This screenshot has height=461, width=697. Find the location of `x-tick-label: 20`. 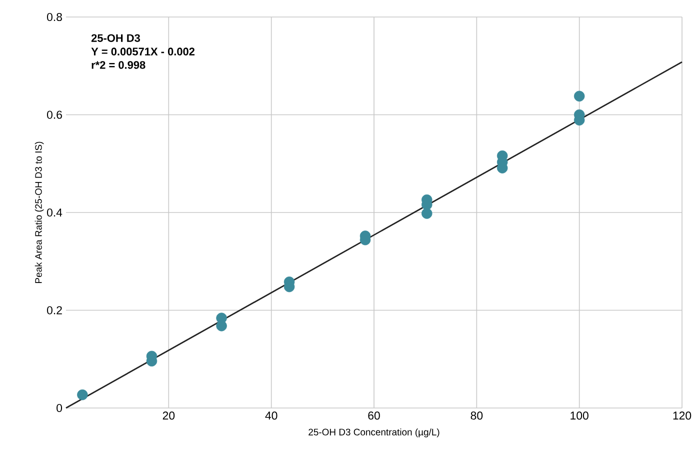

x-tick-label: 20 is located at coordinates (168, 416).